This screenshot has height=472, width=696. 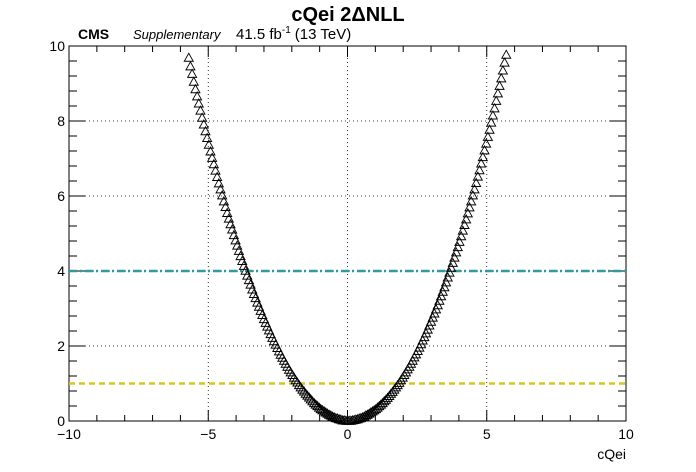 What do you see at coordinates (61, 346) in the screenshot?
I see `y-tick-label: 2` at bounding box center [61, 346].